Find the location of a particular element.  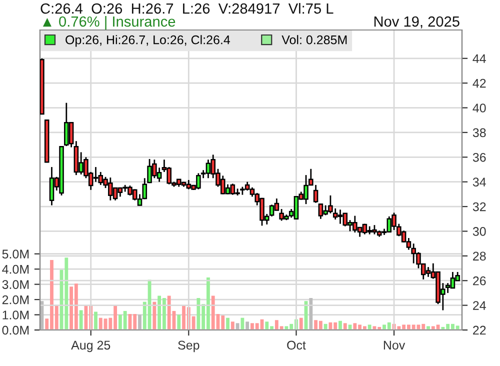

y-tick-label: 24 is located at coordinates (479, 305).